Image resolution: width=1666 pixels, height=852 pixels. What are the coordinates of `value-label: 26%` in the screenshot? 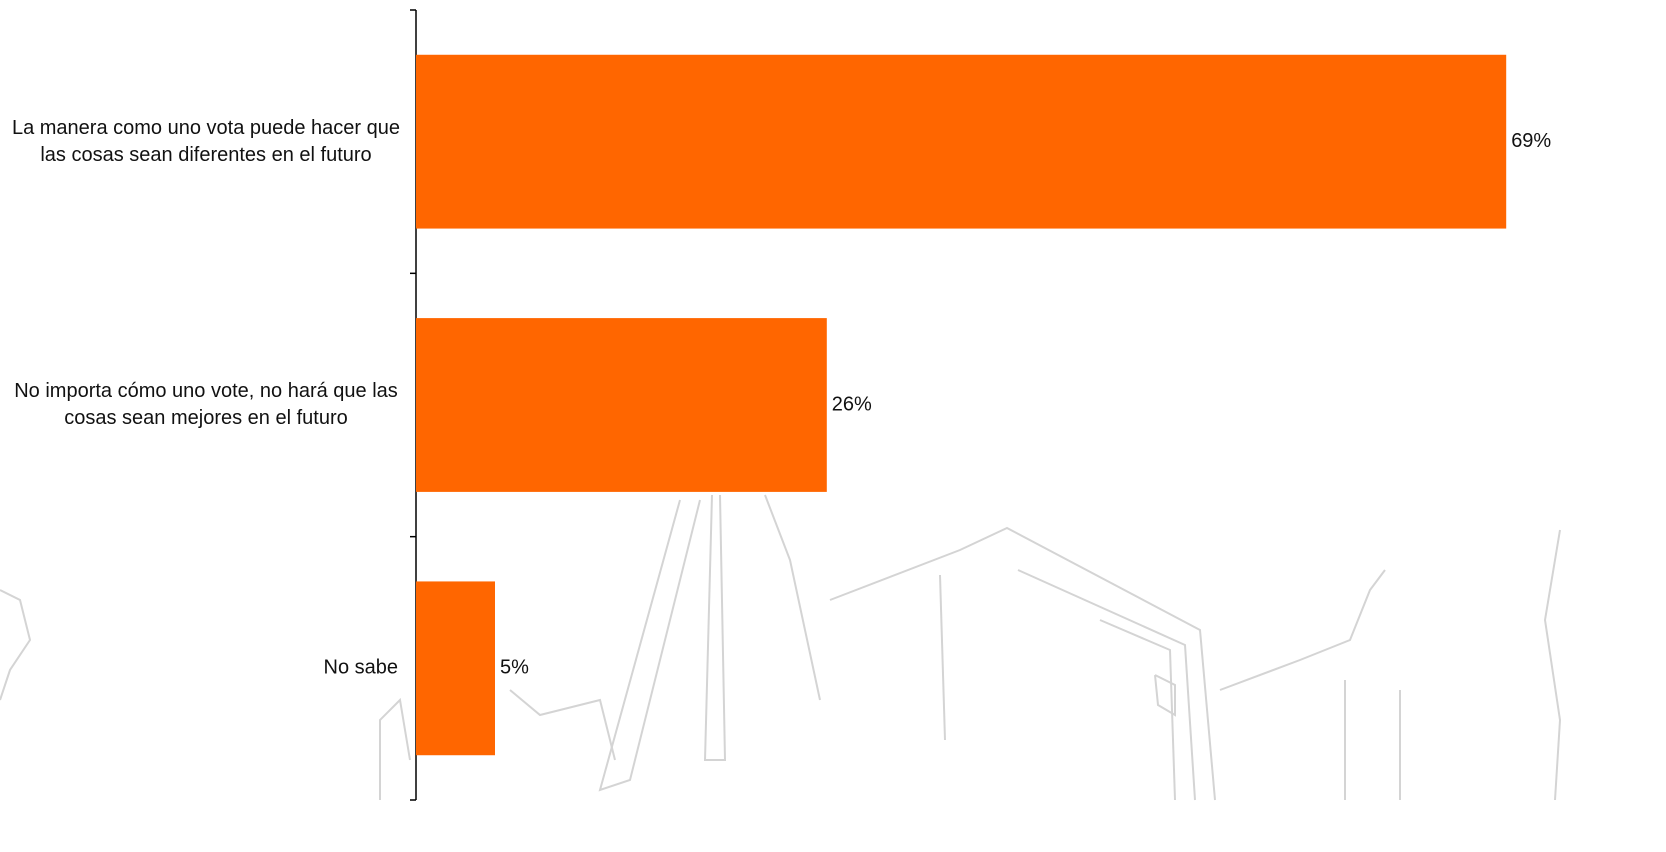 It's located at (852, 404).